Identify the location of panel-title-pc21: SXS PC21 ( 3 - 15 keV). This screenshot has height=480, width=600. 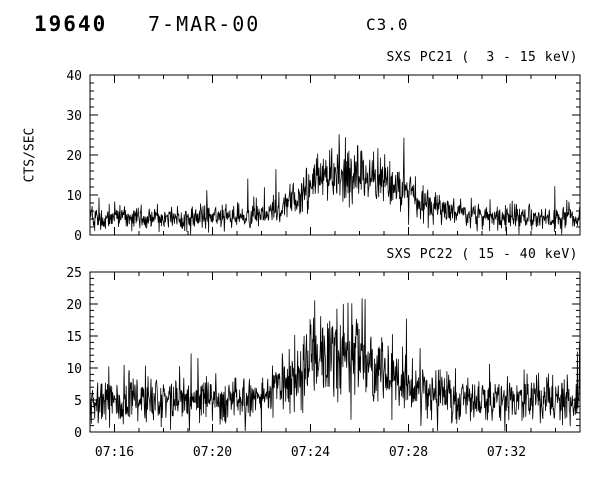
(482, 57).